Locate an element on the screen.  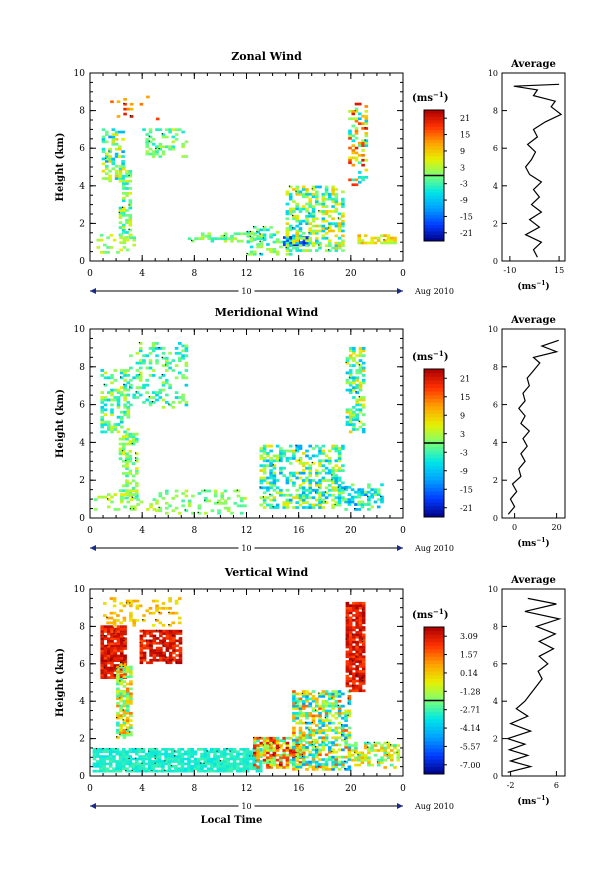
average-profile-line is located at coordinates (533, 685).